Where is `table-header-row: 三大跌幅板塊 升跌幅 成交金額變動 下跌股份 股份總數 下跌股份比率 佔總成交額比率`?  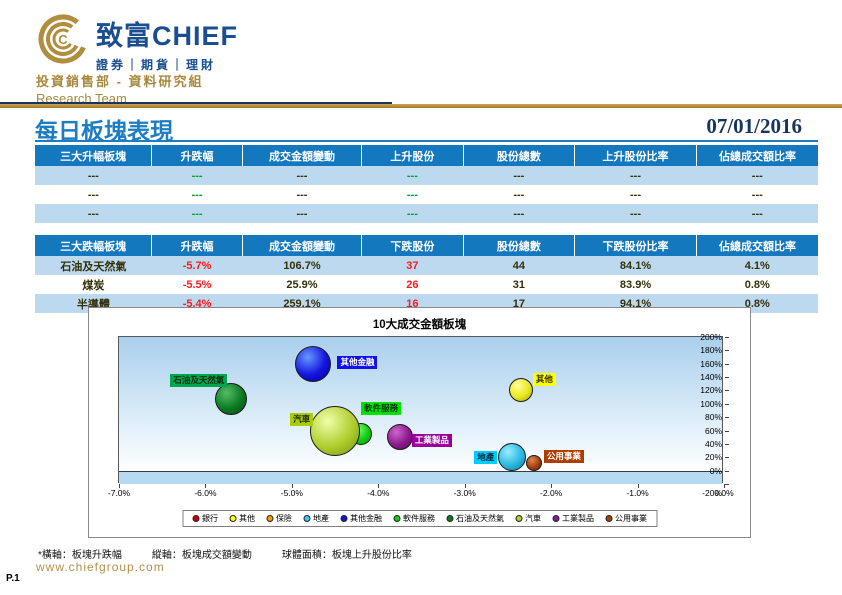
table-header-row: 三大跌幅板塊 升跌幅 成交金額變動 下跌股份 股份總數 下跌股份比率 佔總成交額比率 is located at coordinates (426, 245).